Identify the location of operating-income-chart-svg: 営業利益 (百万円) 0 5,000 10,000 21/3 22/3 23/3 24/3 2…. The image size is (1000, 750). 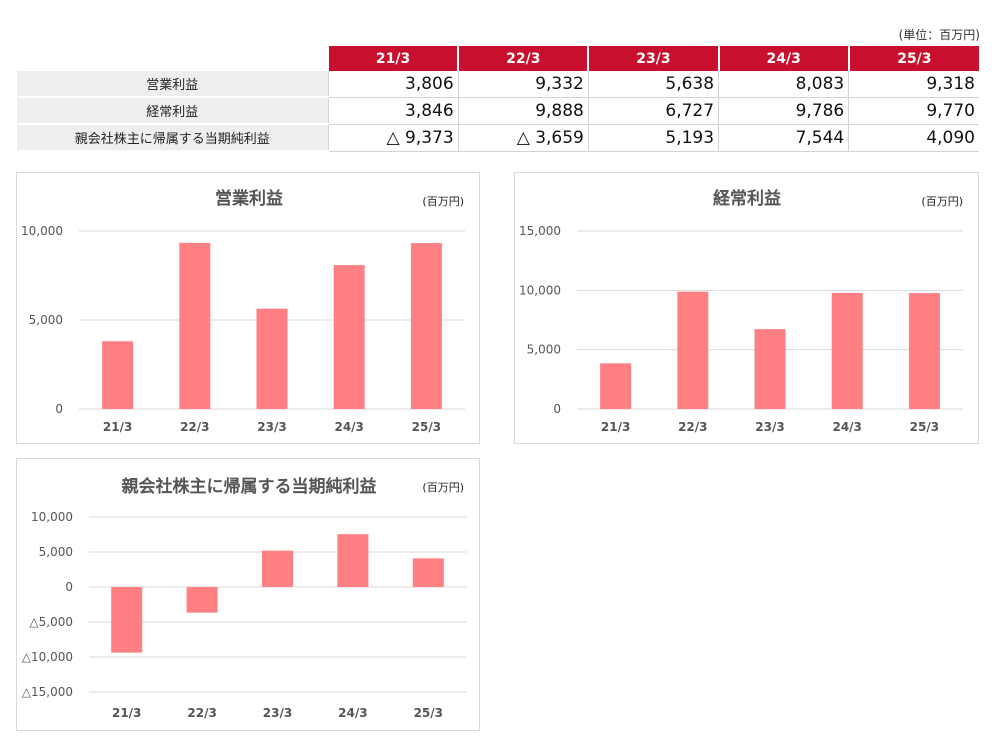
(243, 311).